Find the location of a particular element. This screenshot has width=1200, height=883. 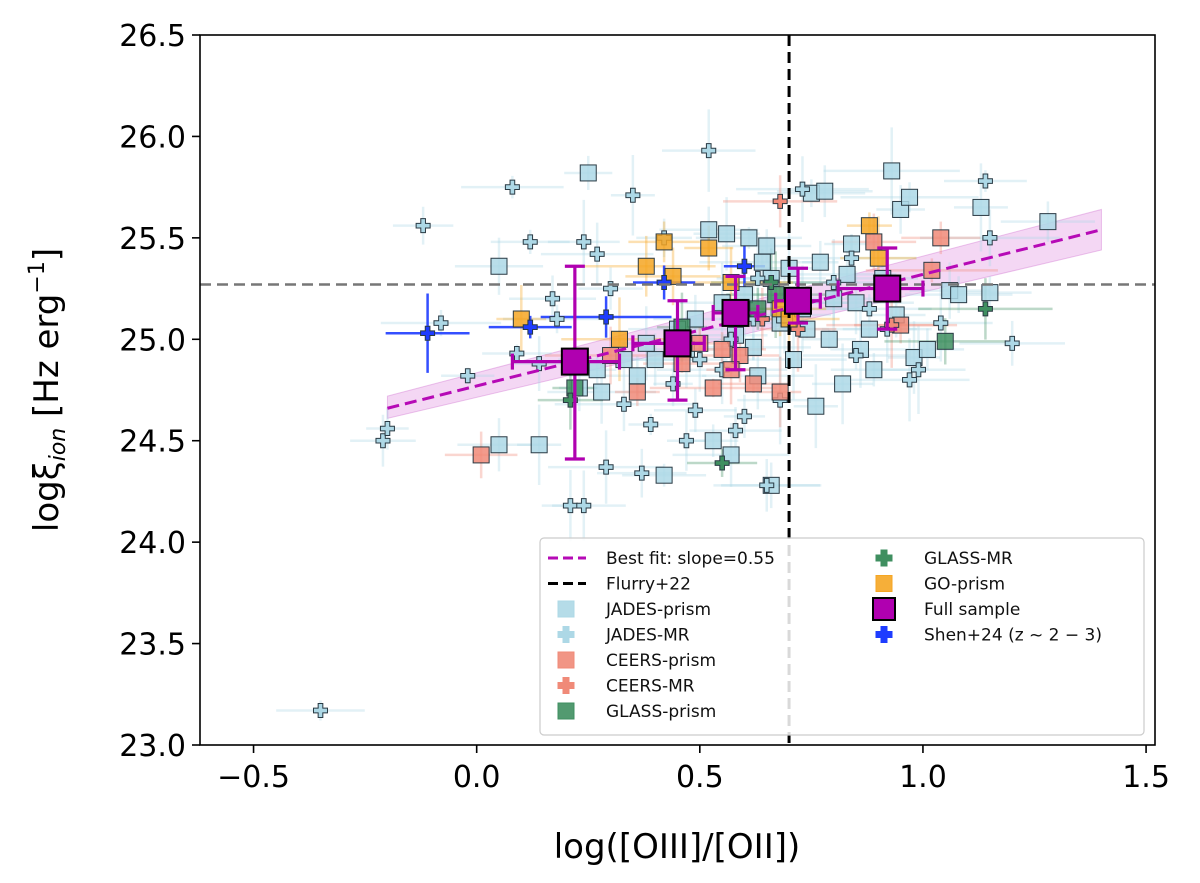

legend-label: Shen+24 (z ~ 2 − 3) is located at coordinates (1013, 636).